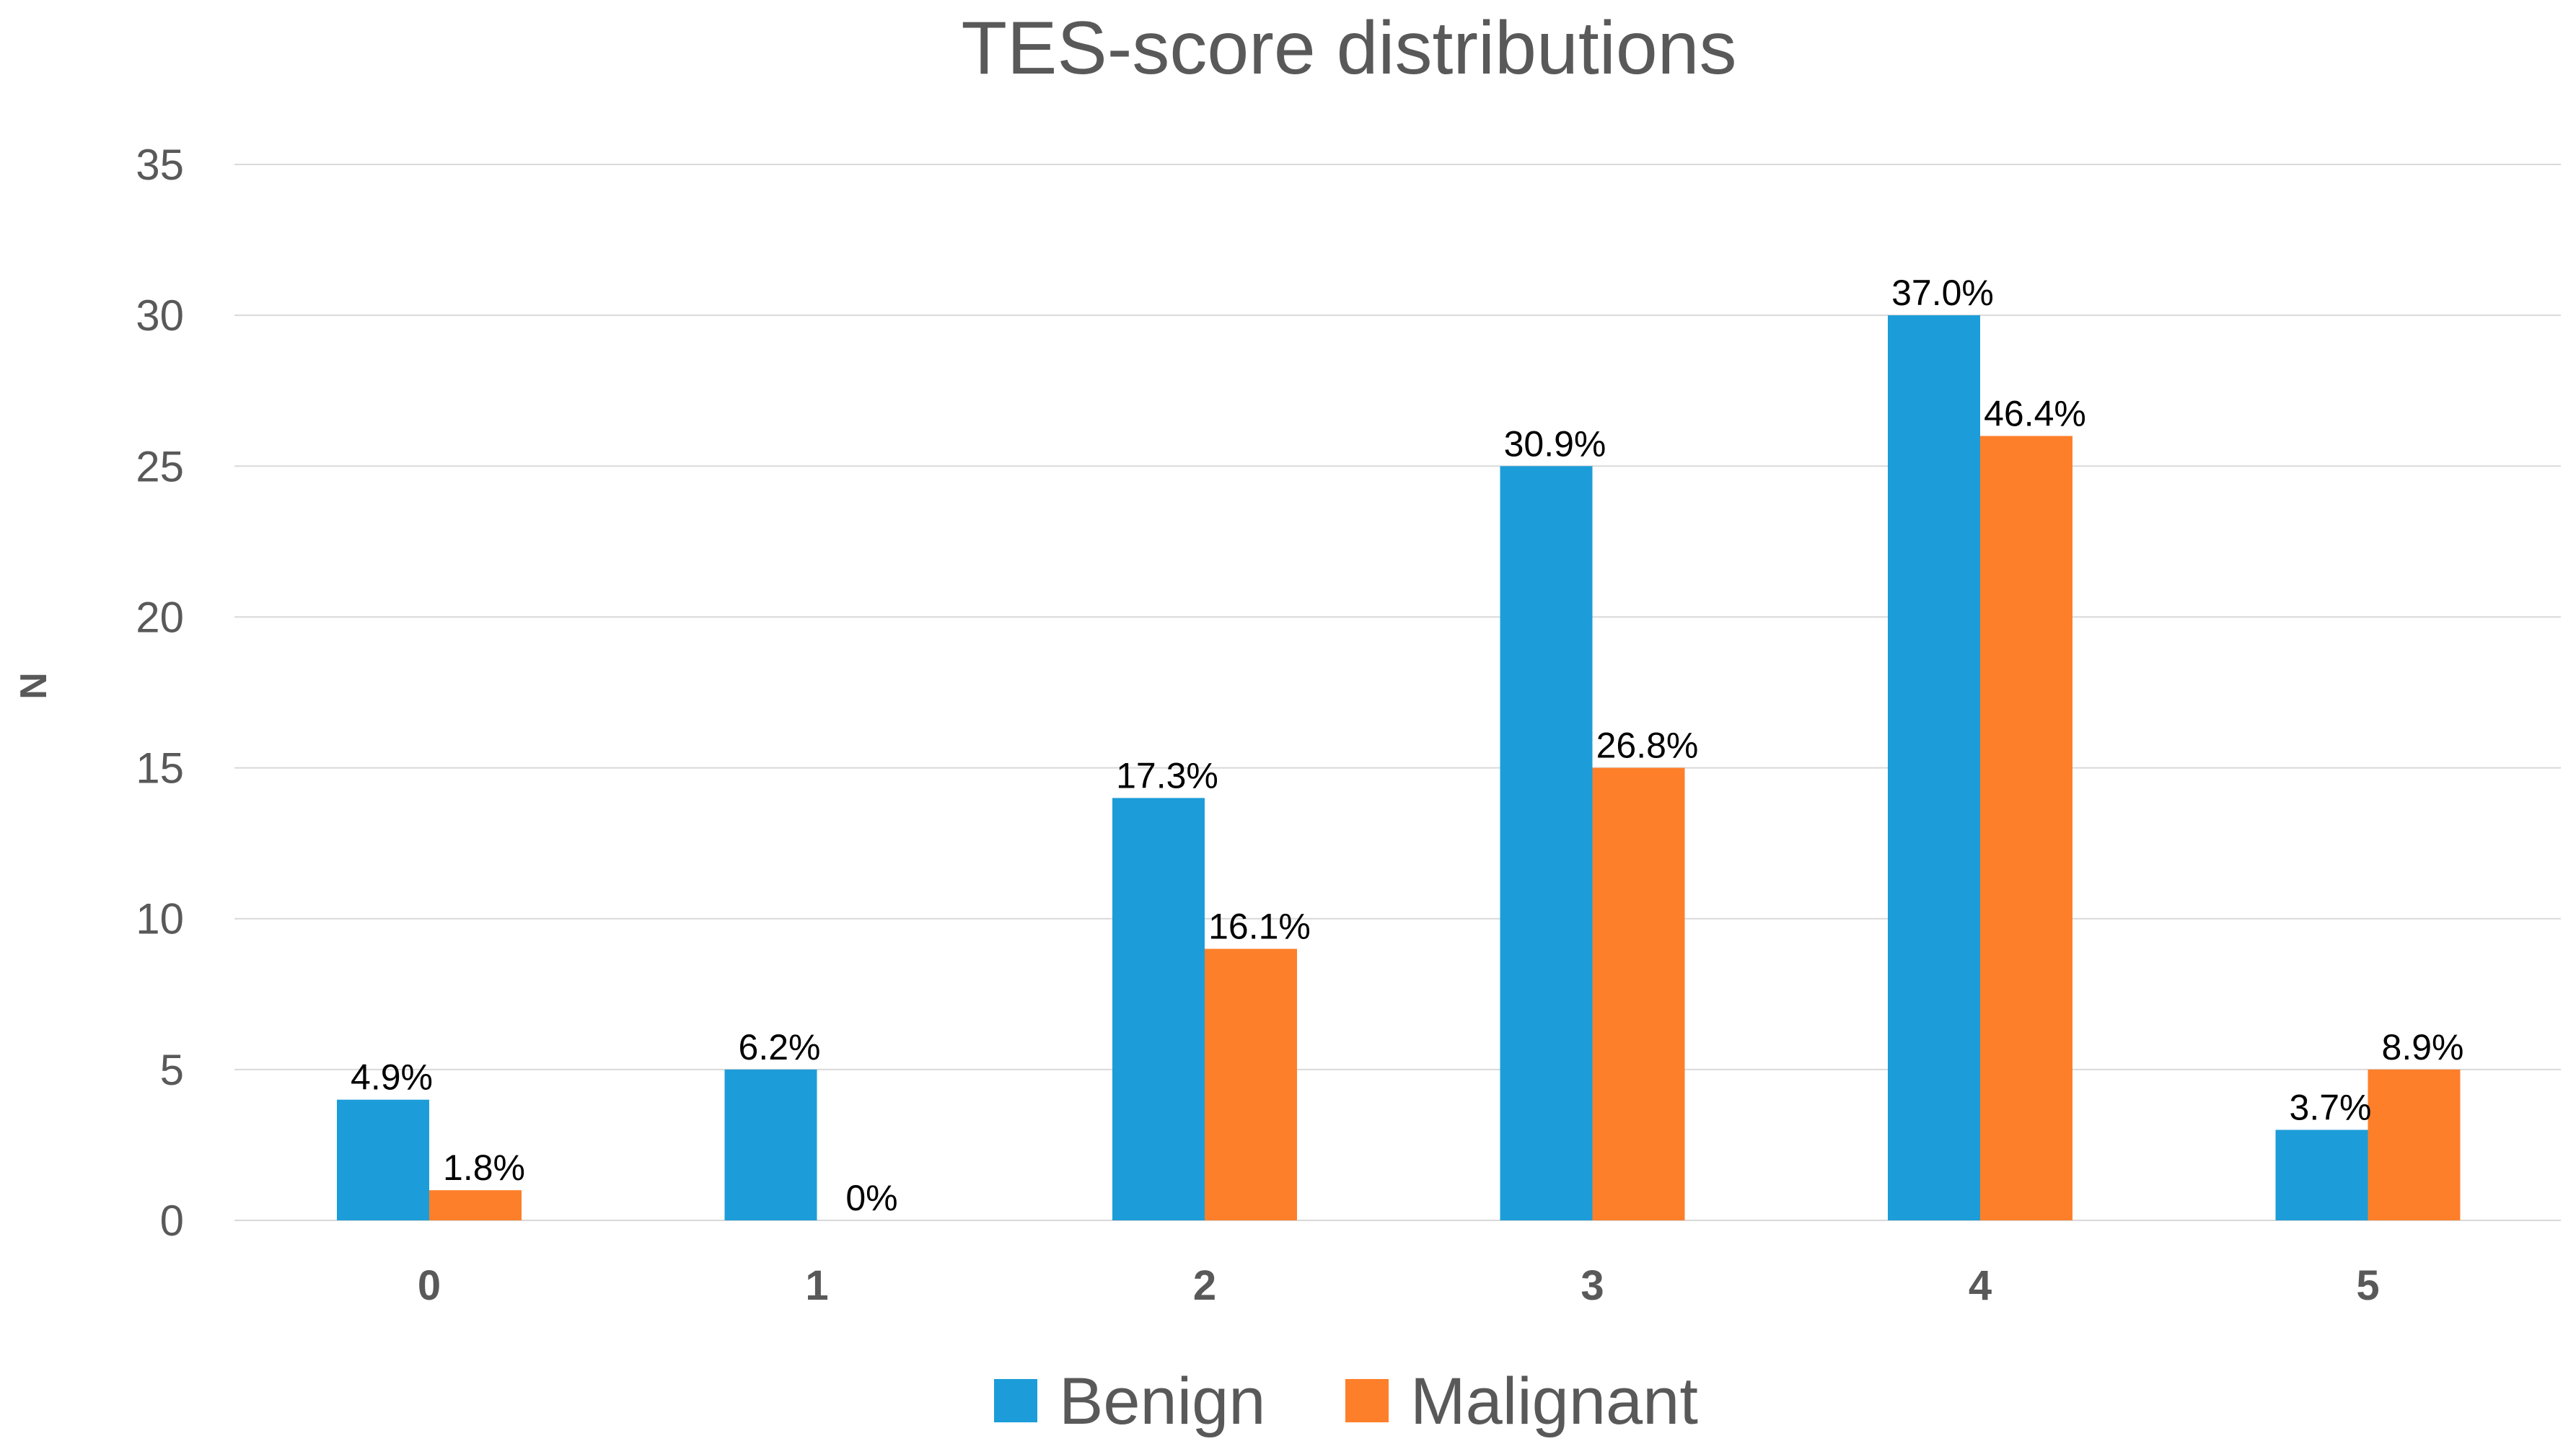 This screenshot has width=2576, height=1449. I want to click on legend: Benign Malignant, so click(1346, 1401).